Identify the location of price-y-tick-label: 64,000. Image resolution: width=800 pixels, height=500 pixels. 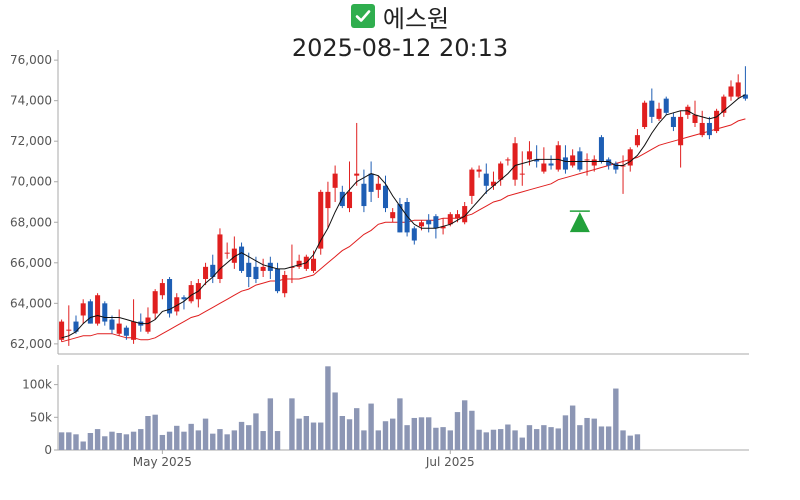
(31, 303).